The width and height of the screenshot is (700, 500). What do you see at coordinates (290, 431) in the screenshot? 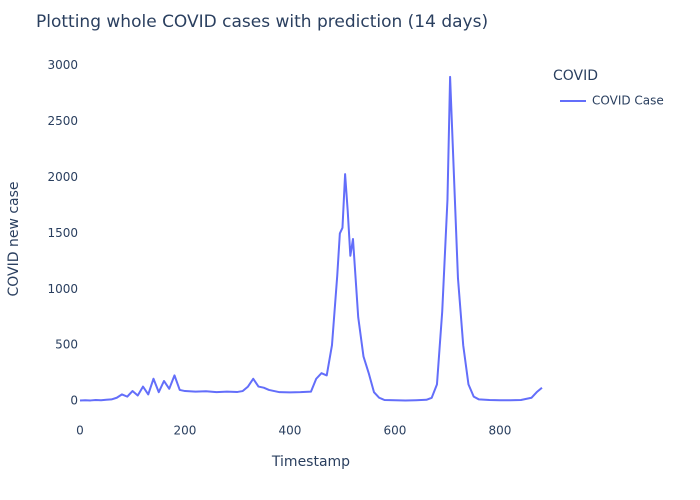
I see `x-tick-label: 400` at bounding box center [290, 431].